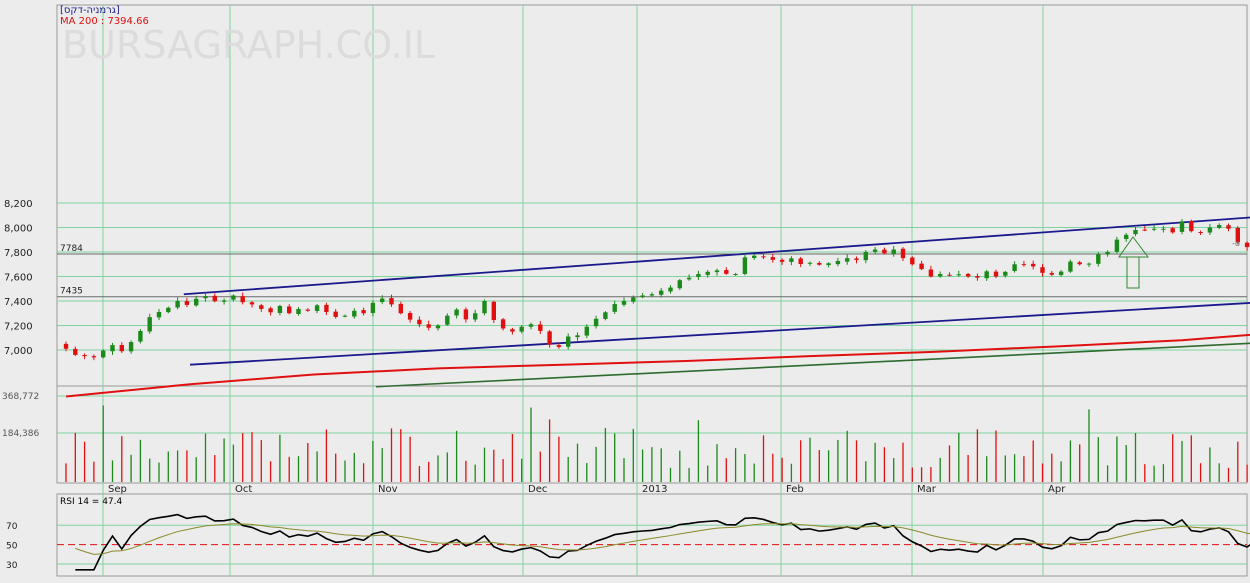  What do you see at coordinates (388, 489) in the screenshot?
I see `x-tick-label: Nov` at bounding box center [388, 489].